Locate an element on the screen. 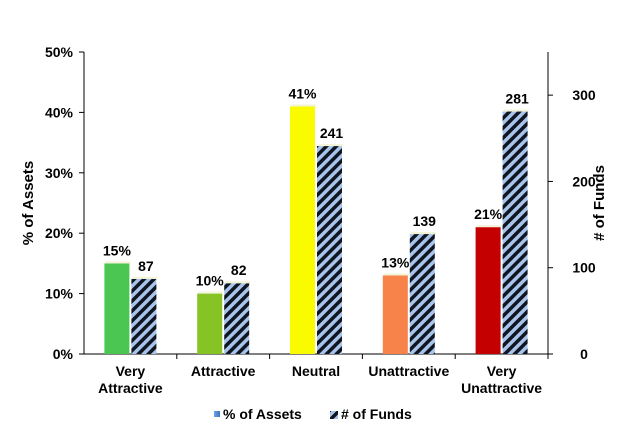 This screenshot has height=441, width=630. category-label: Neutral is located at coordinates (316, 371).